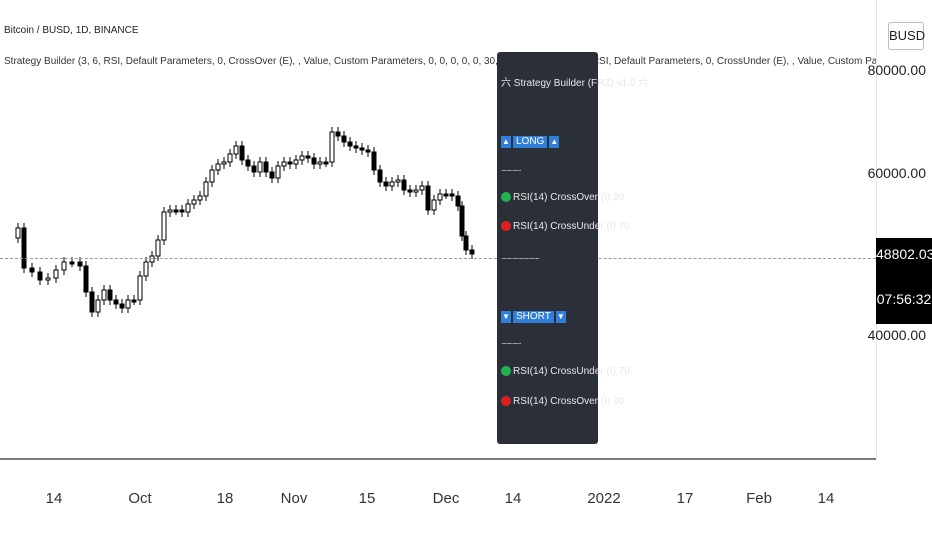  What do you see at coordinates (571, 371) in the screenshot?
I see `condition-text: RSI(14) CrossUnder (I) 70` at bounding box center [571, 371].